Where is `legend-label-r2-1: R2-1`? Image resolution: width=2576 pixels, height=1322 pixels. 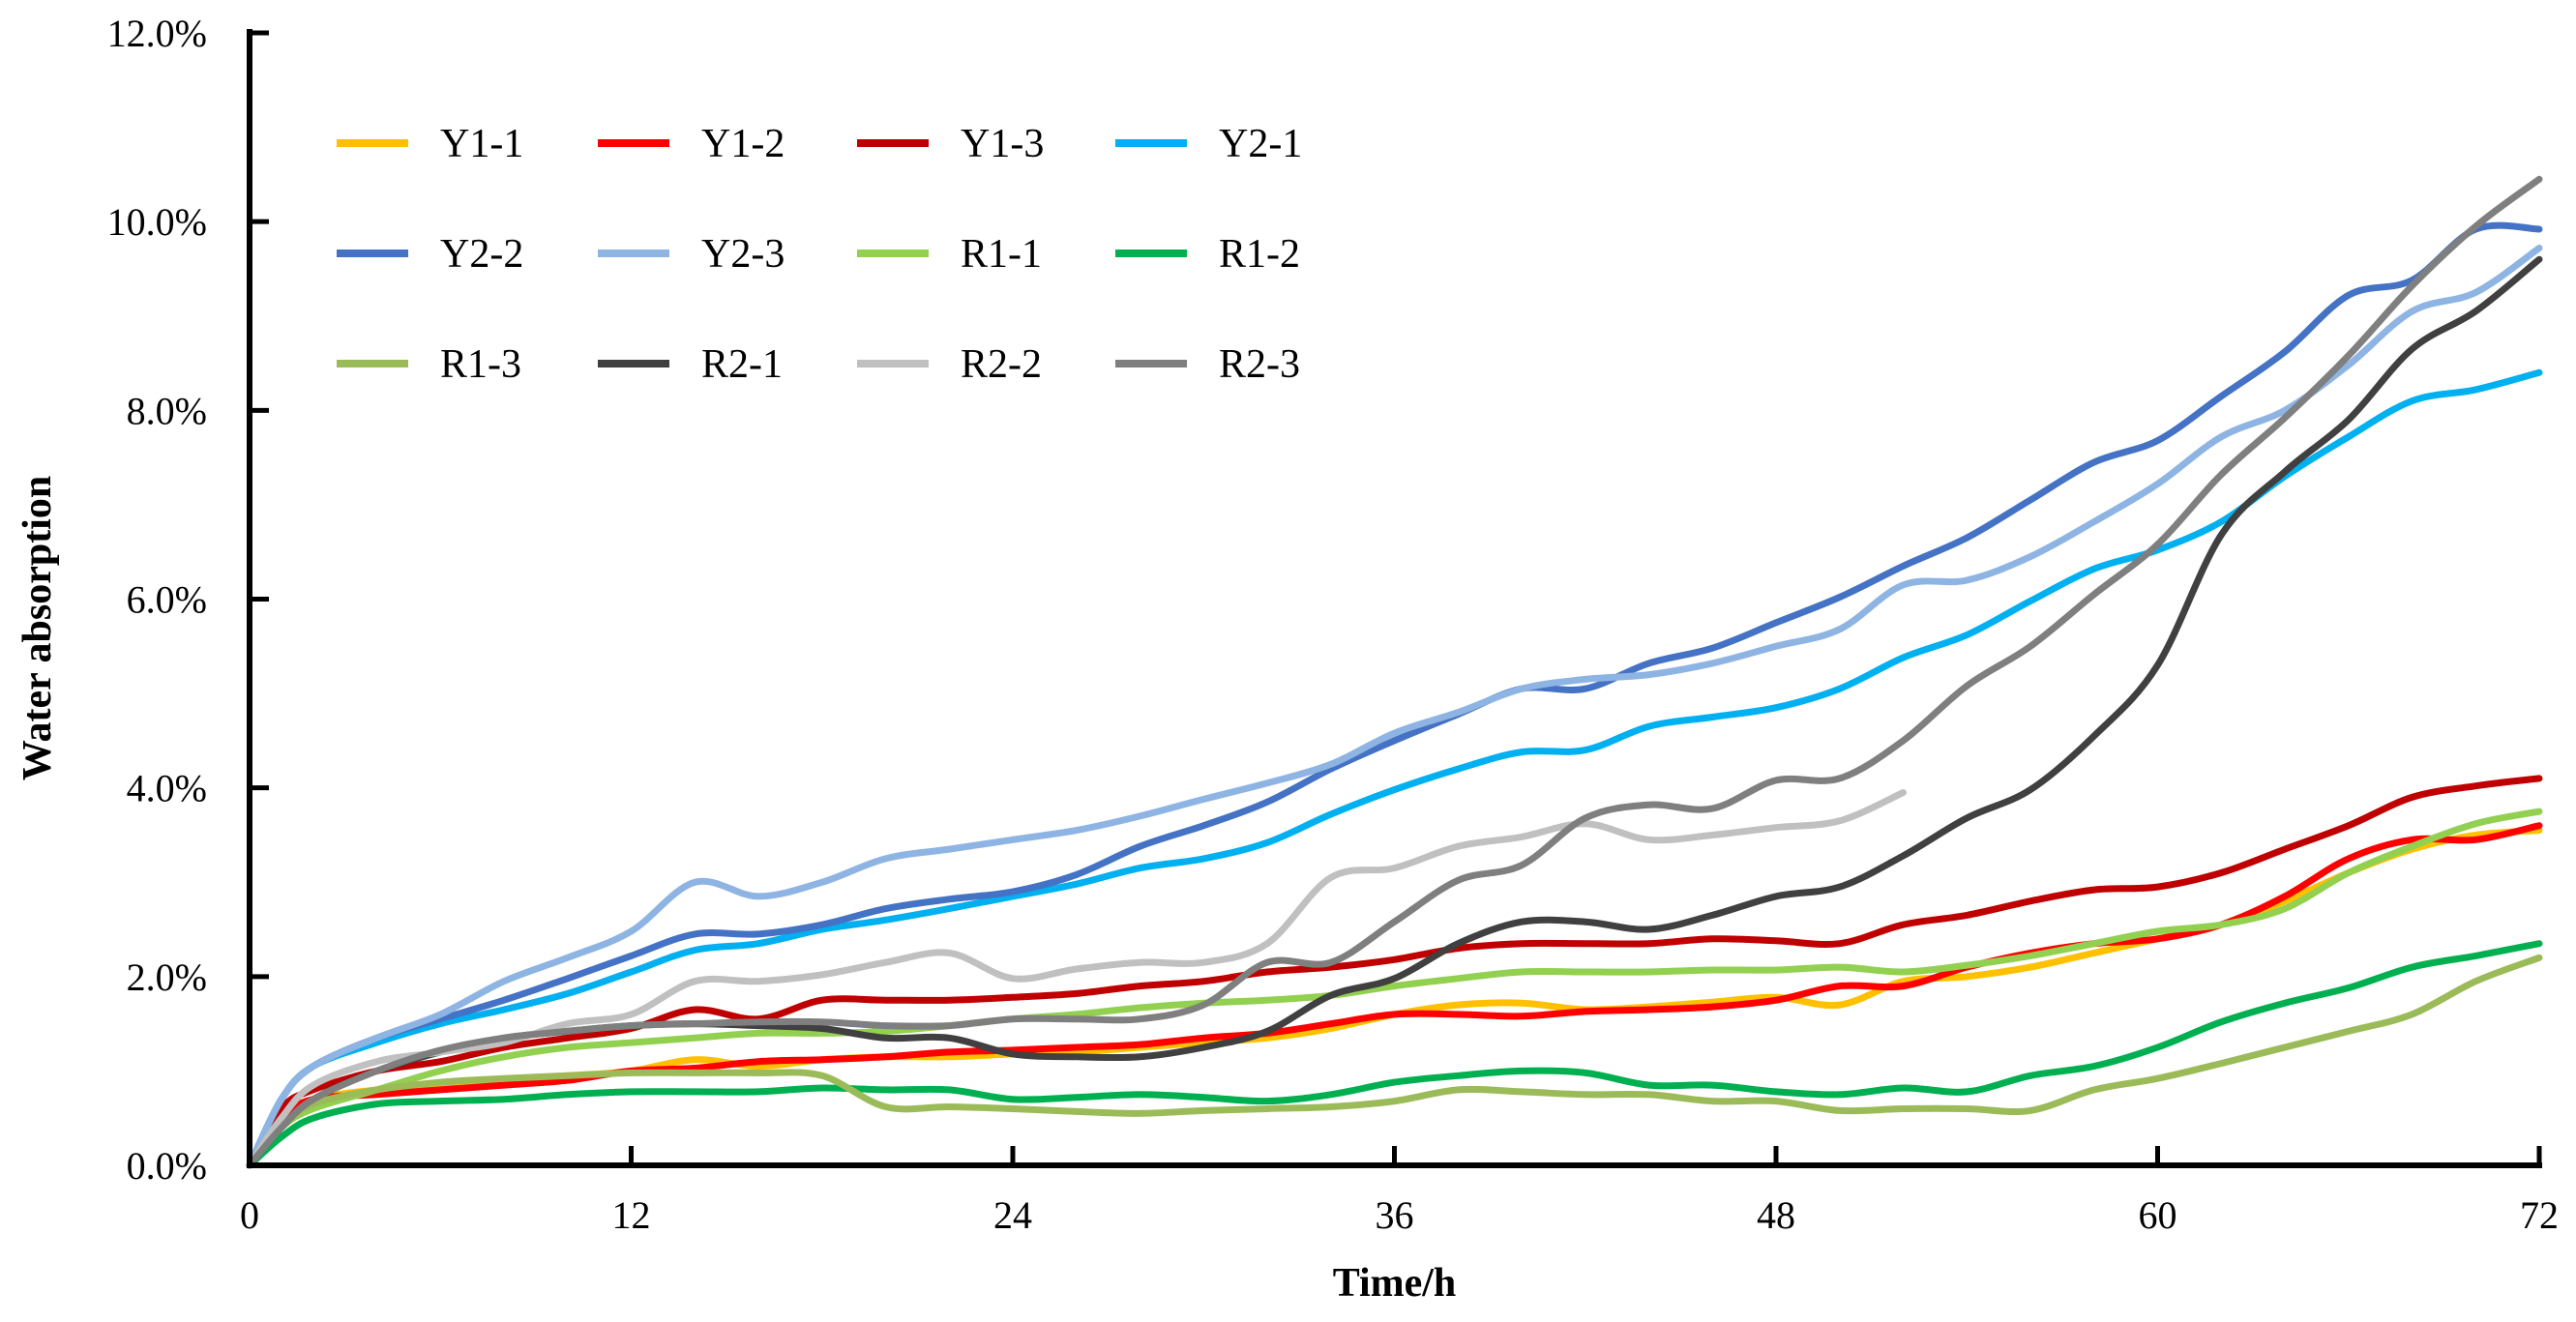
legend-label-r2-1: R2-1 is located at coordinates (742, 365).